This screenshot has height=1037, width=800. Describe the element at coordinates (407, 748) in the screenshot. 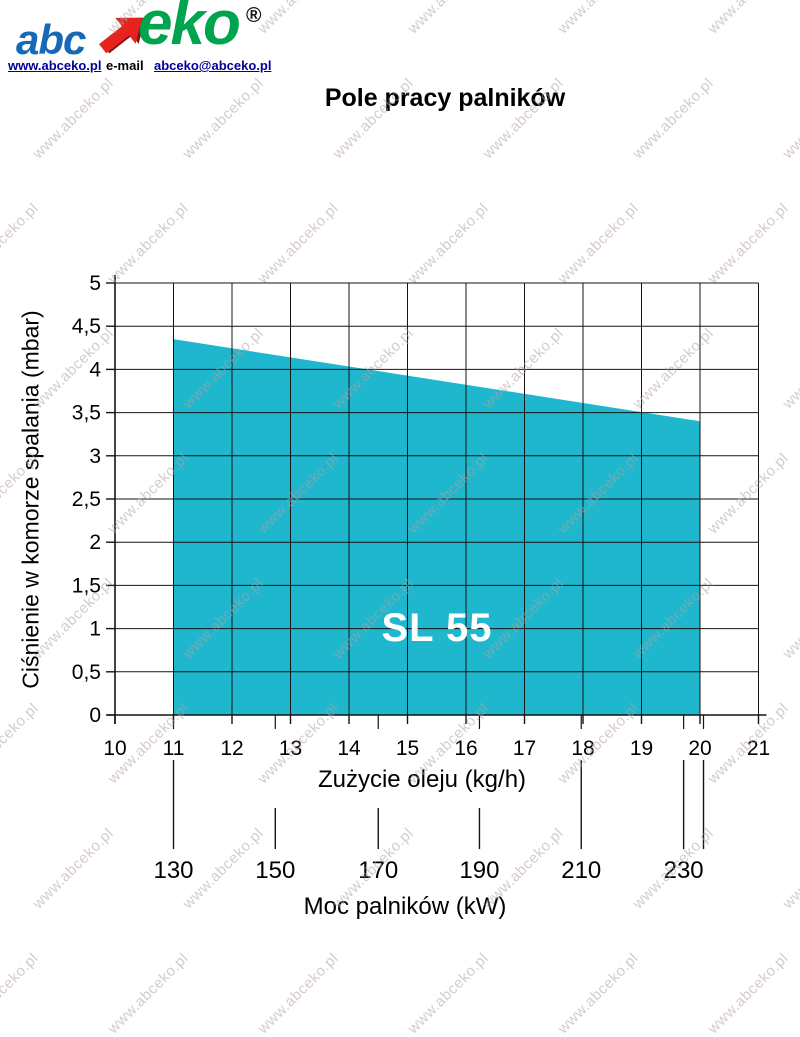

I see `x-tick-label: 15` at that location.